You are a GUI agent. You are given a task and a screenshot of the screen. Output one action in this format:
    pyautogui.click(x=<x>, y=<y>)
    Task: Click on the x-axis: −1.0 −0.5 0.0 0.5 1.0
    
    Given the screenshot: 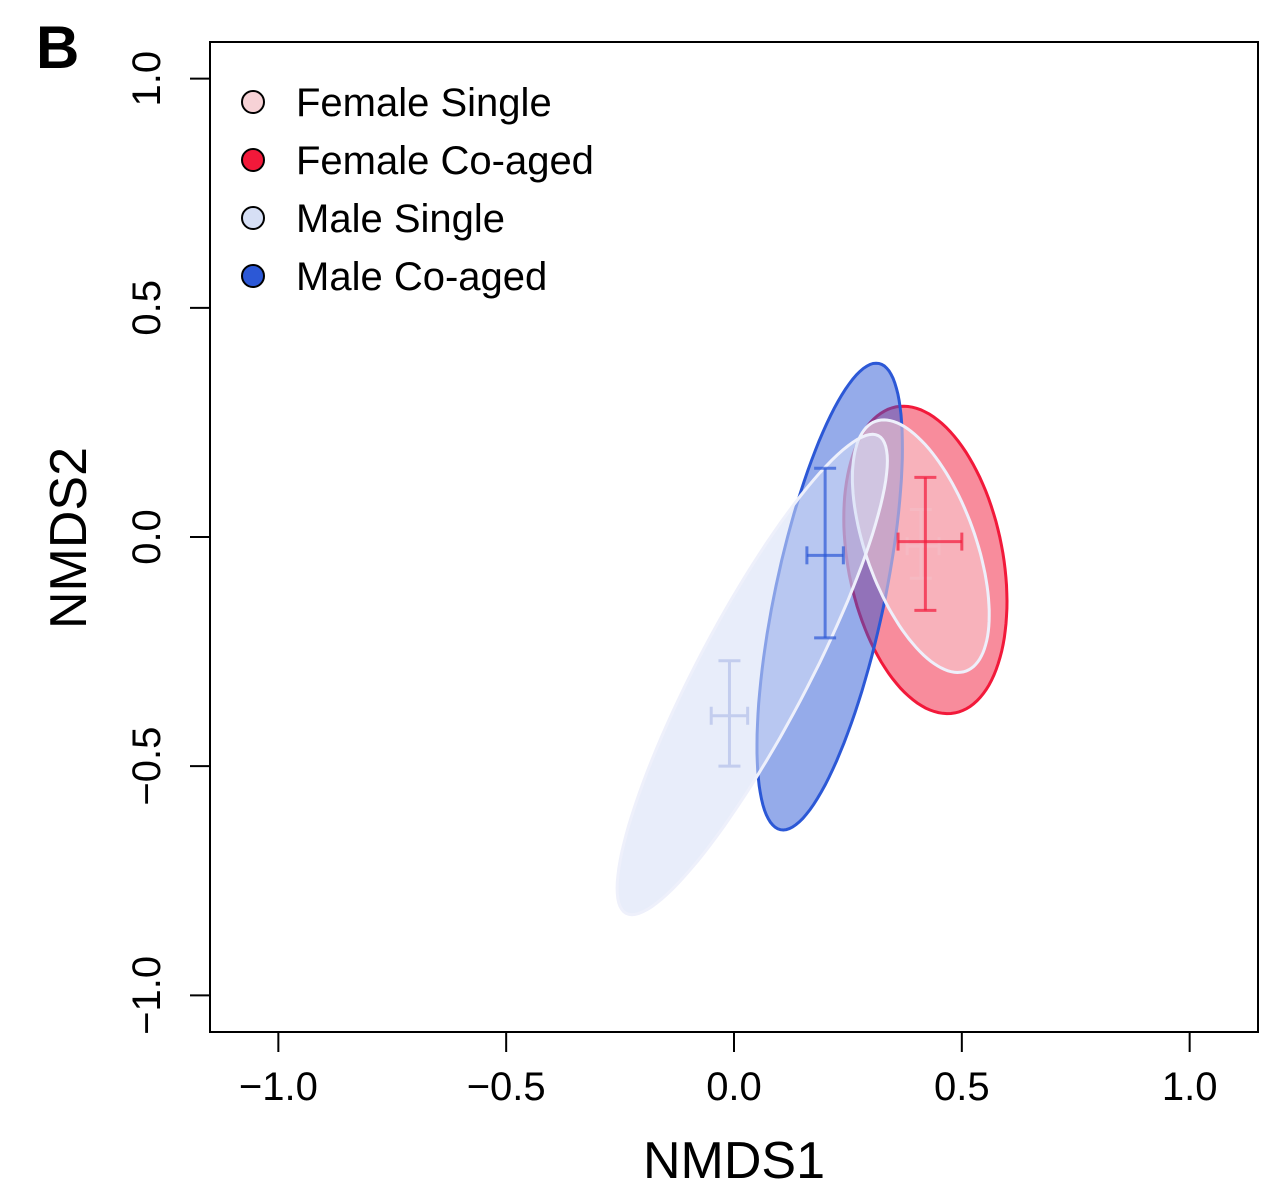 What is the action you would take?
    pyautogui.click(x=728, y=1070)
    